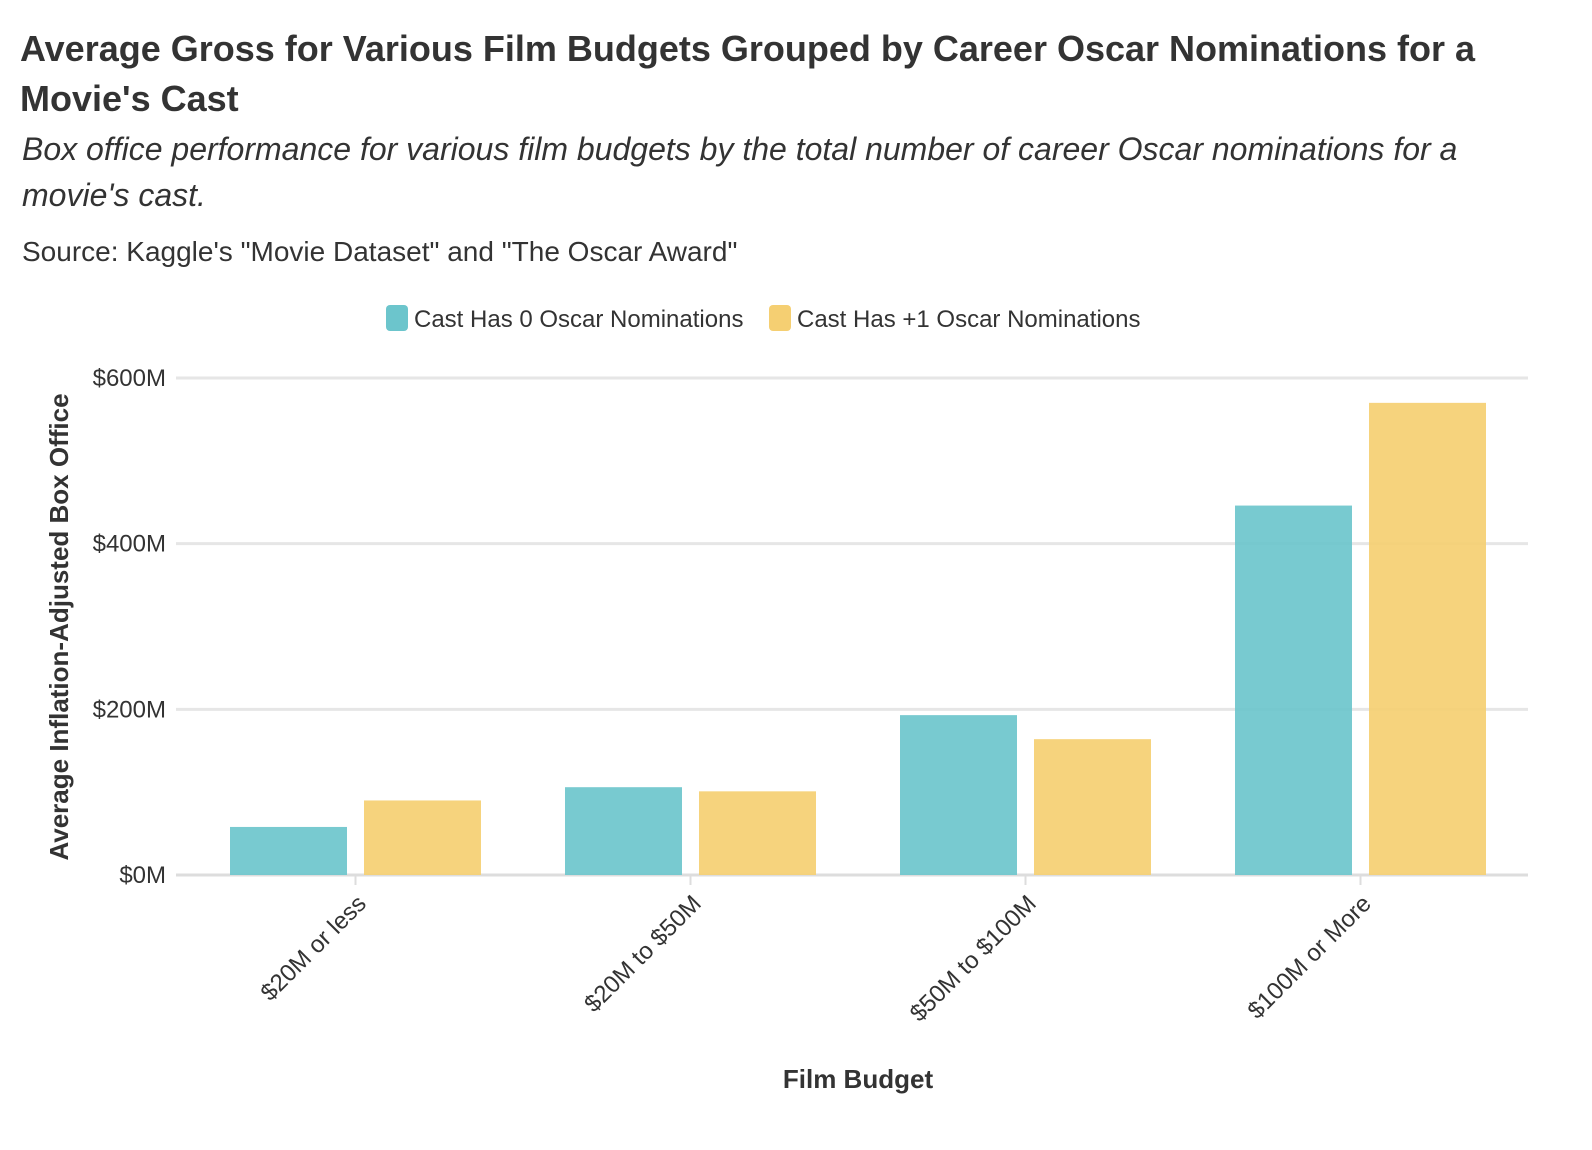 The width and height of the screenshot is (1592, 1150). I want to click on y-tick-label: $0M, so click(142, 875).